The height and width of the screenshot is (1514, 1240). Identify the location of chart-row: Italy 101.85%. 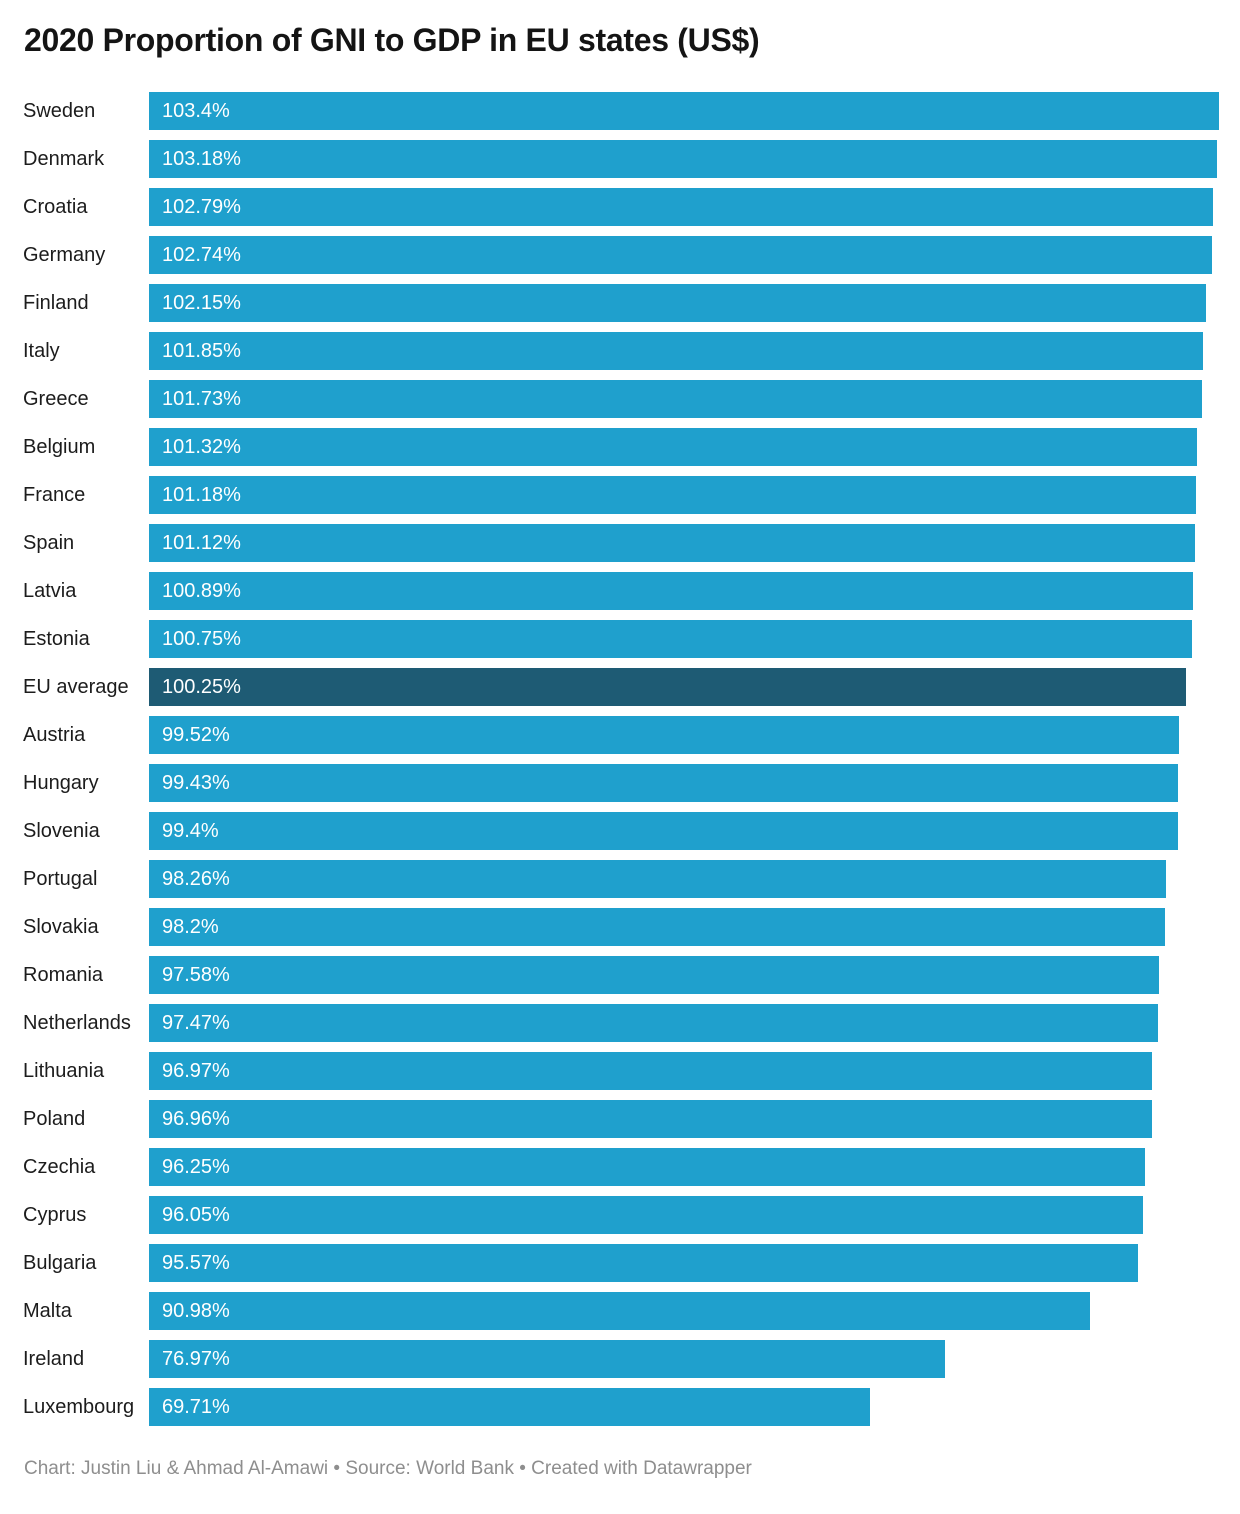
(609, 351).